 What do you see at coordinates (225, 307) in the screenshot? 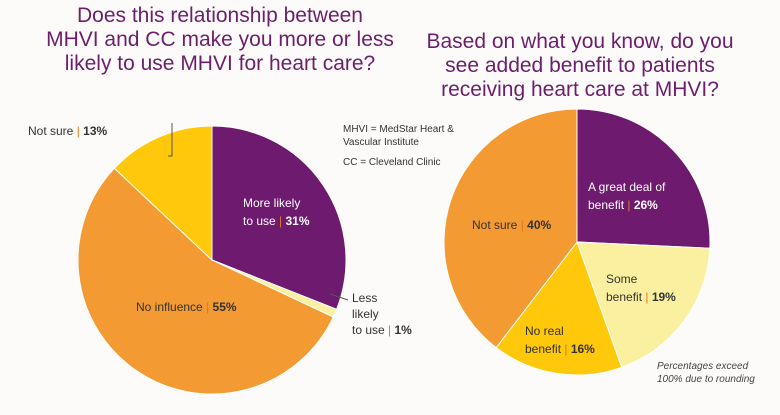
I see `slice-value-no-influence: 55%` at bounding box center [225, 307].